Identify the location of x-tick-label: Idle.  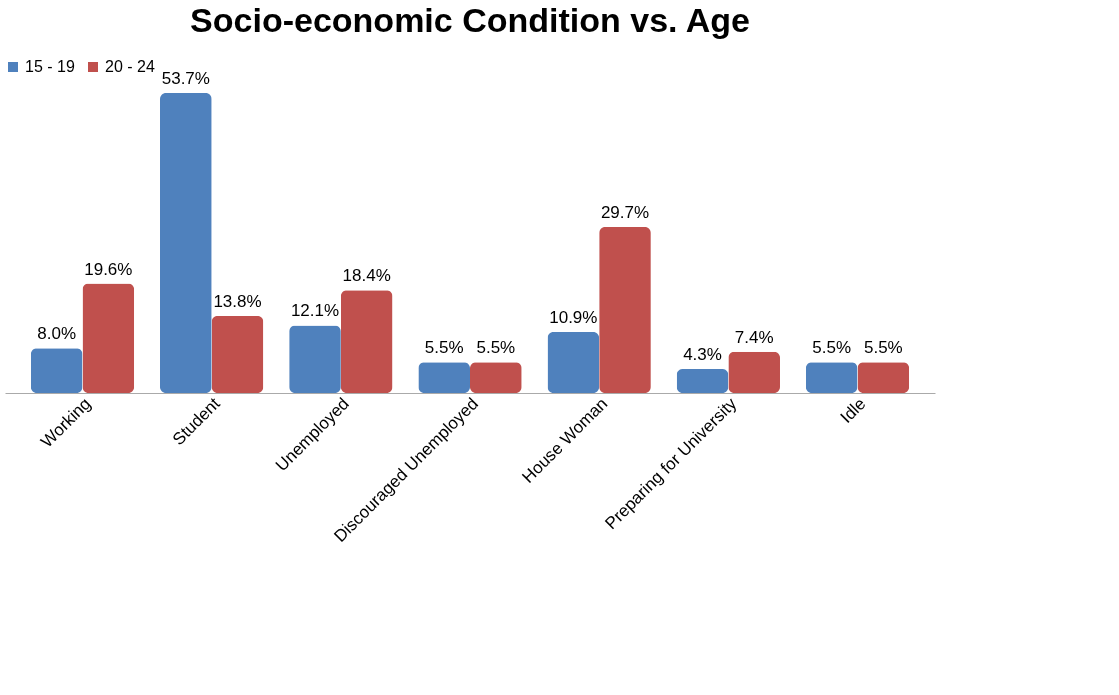
(853, 410).